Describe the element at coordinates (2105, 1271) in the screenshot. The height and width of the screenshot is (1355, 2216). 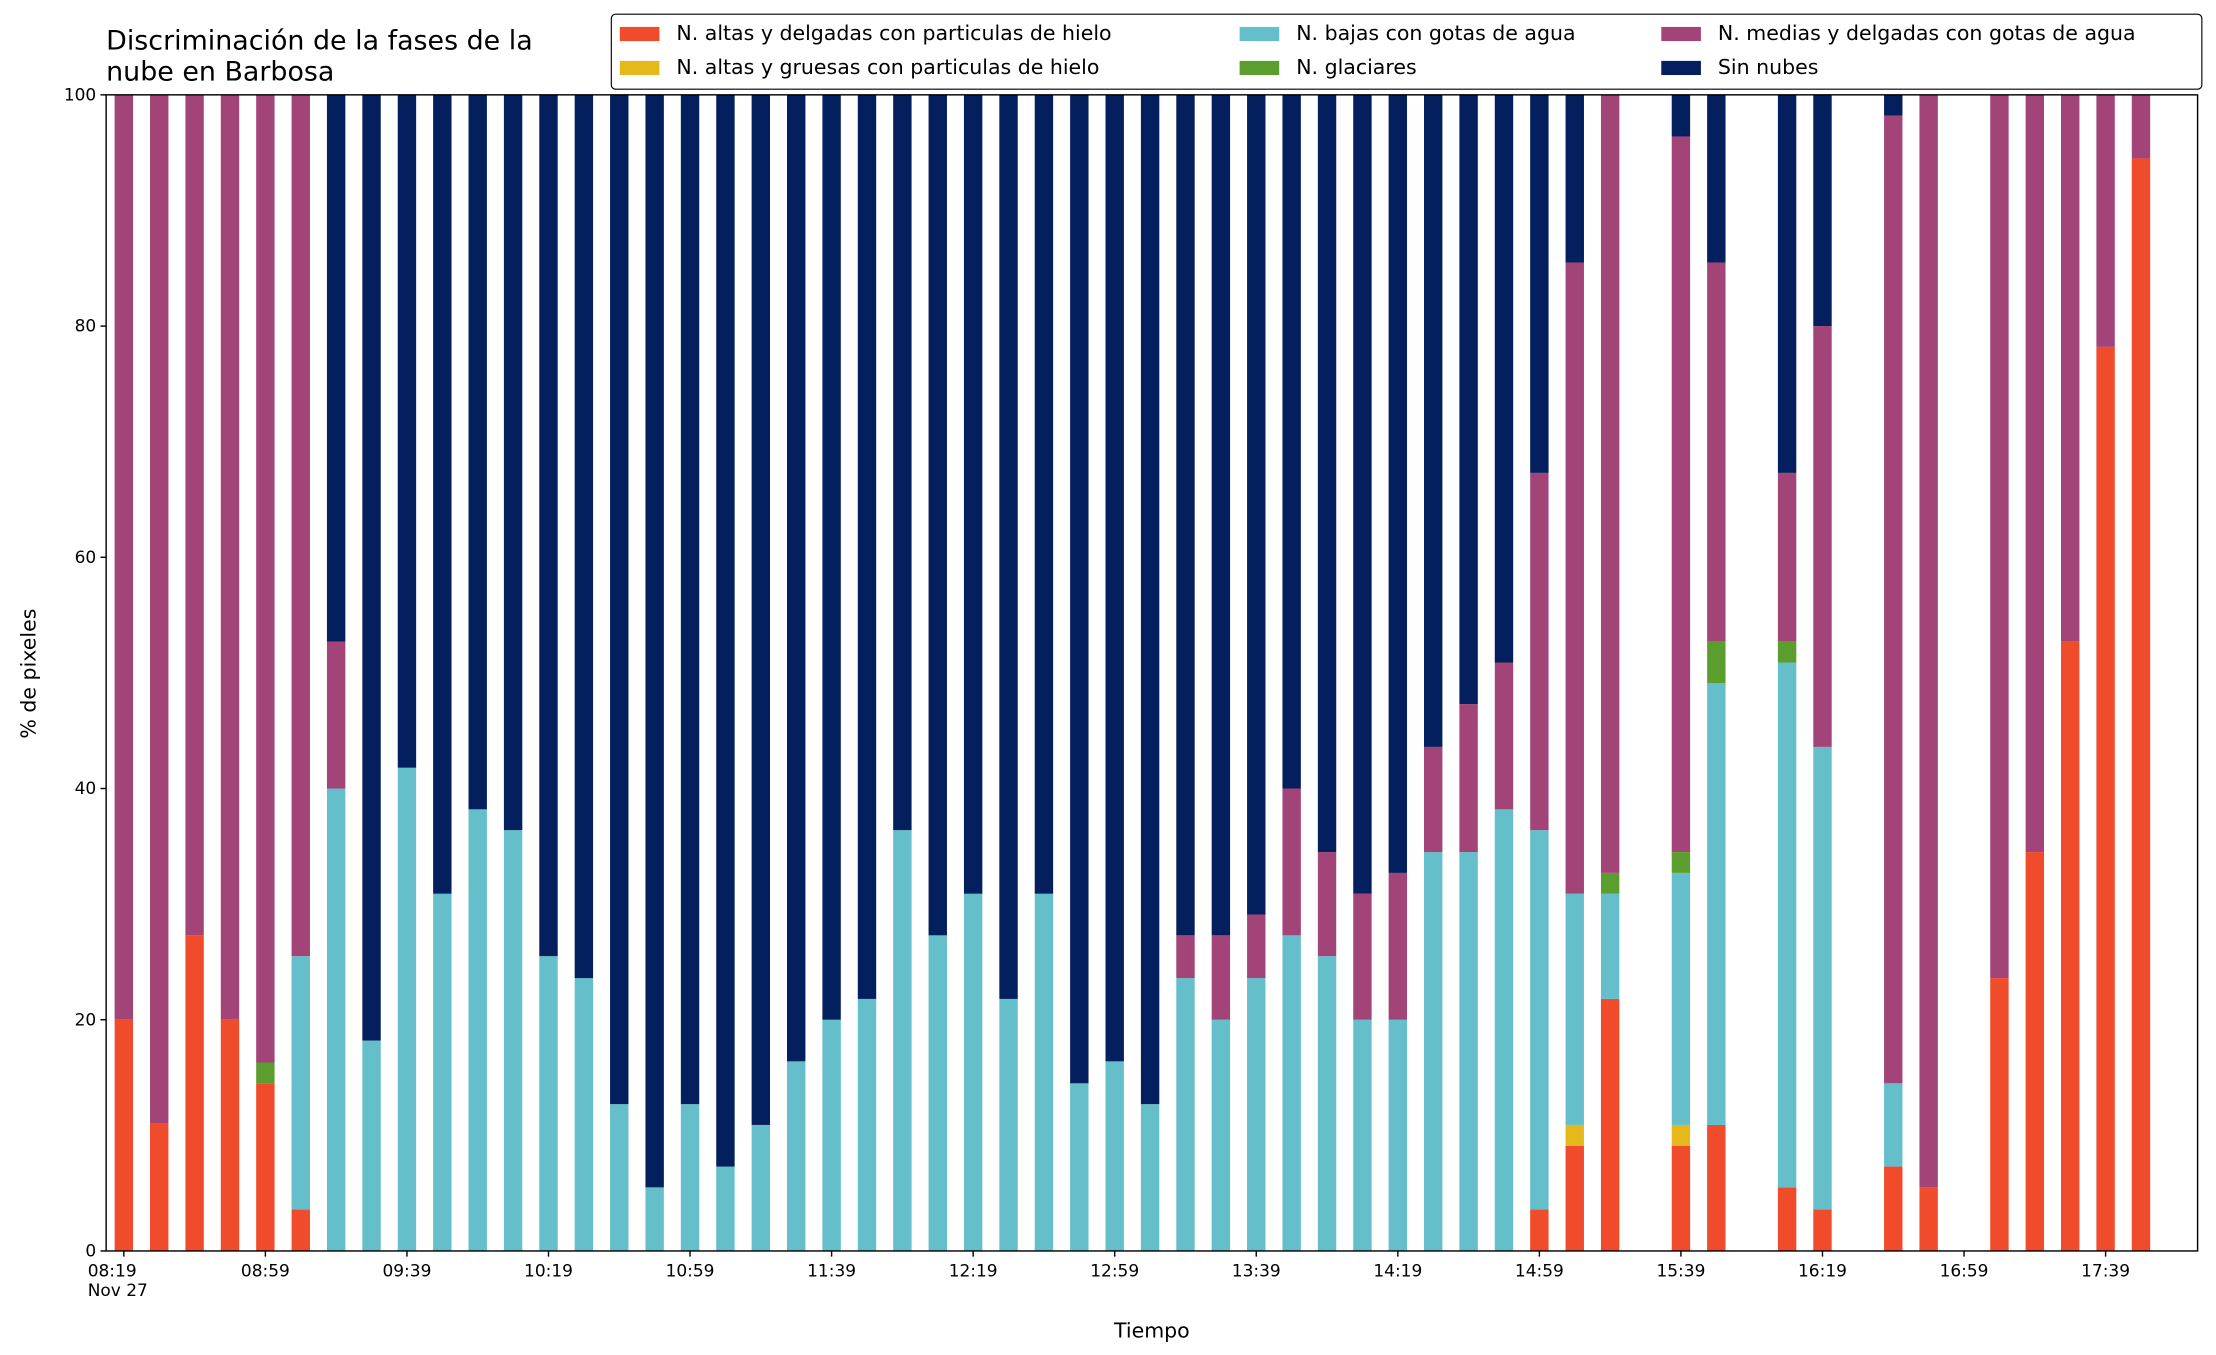
I see `x-tick-label: 17:39` at that location.